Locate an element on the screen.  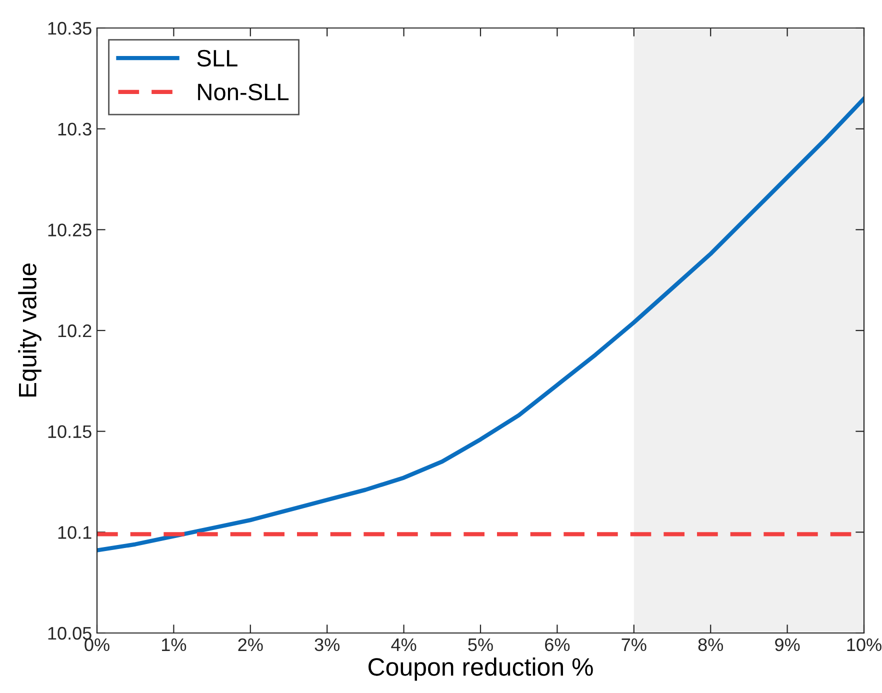
y-axis-title: Equity value is located at coordinates (30, 330).